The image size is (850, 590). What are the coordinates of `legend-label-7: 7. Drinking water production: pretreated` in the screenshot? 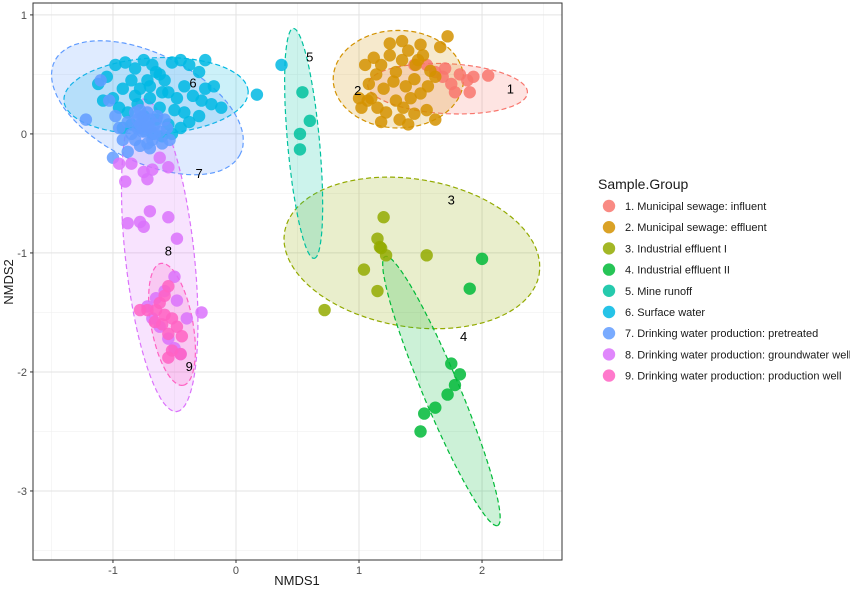 It's located at (721, 334).